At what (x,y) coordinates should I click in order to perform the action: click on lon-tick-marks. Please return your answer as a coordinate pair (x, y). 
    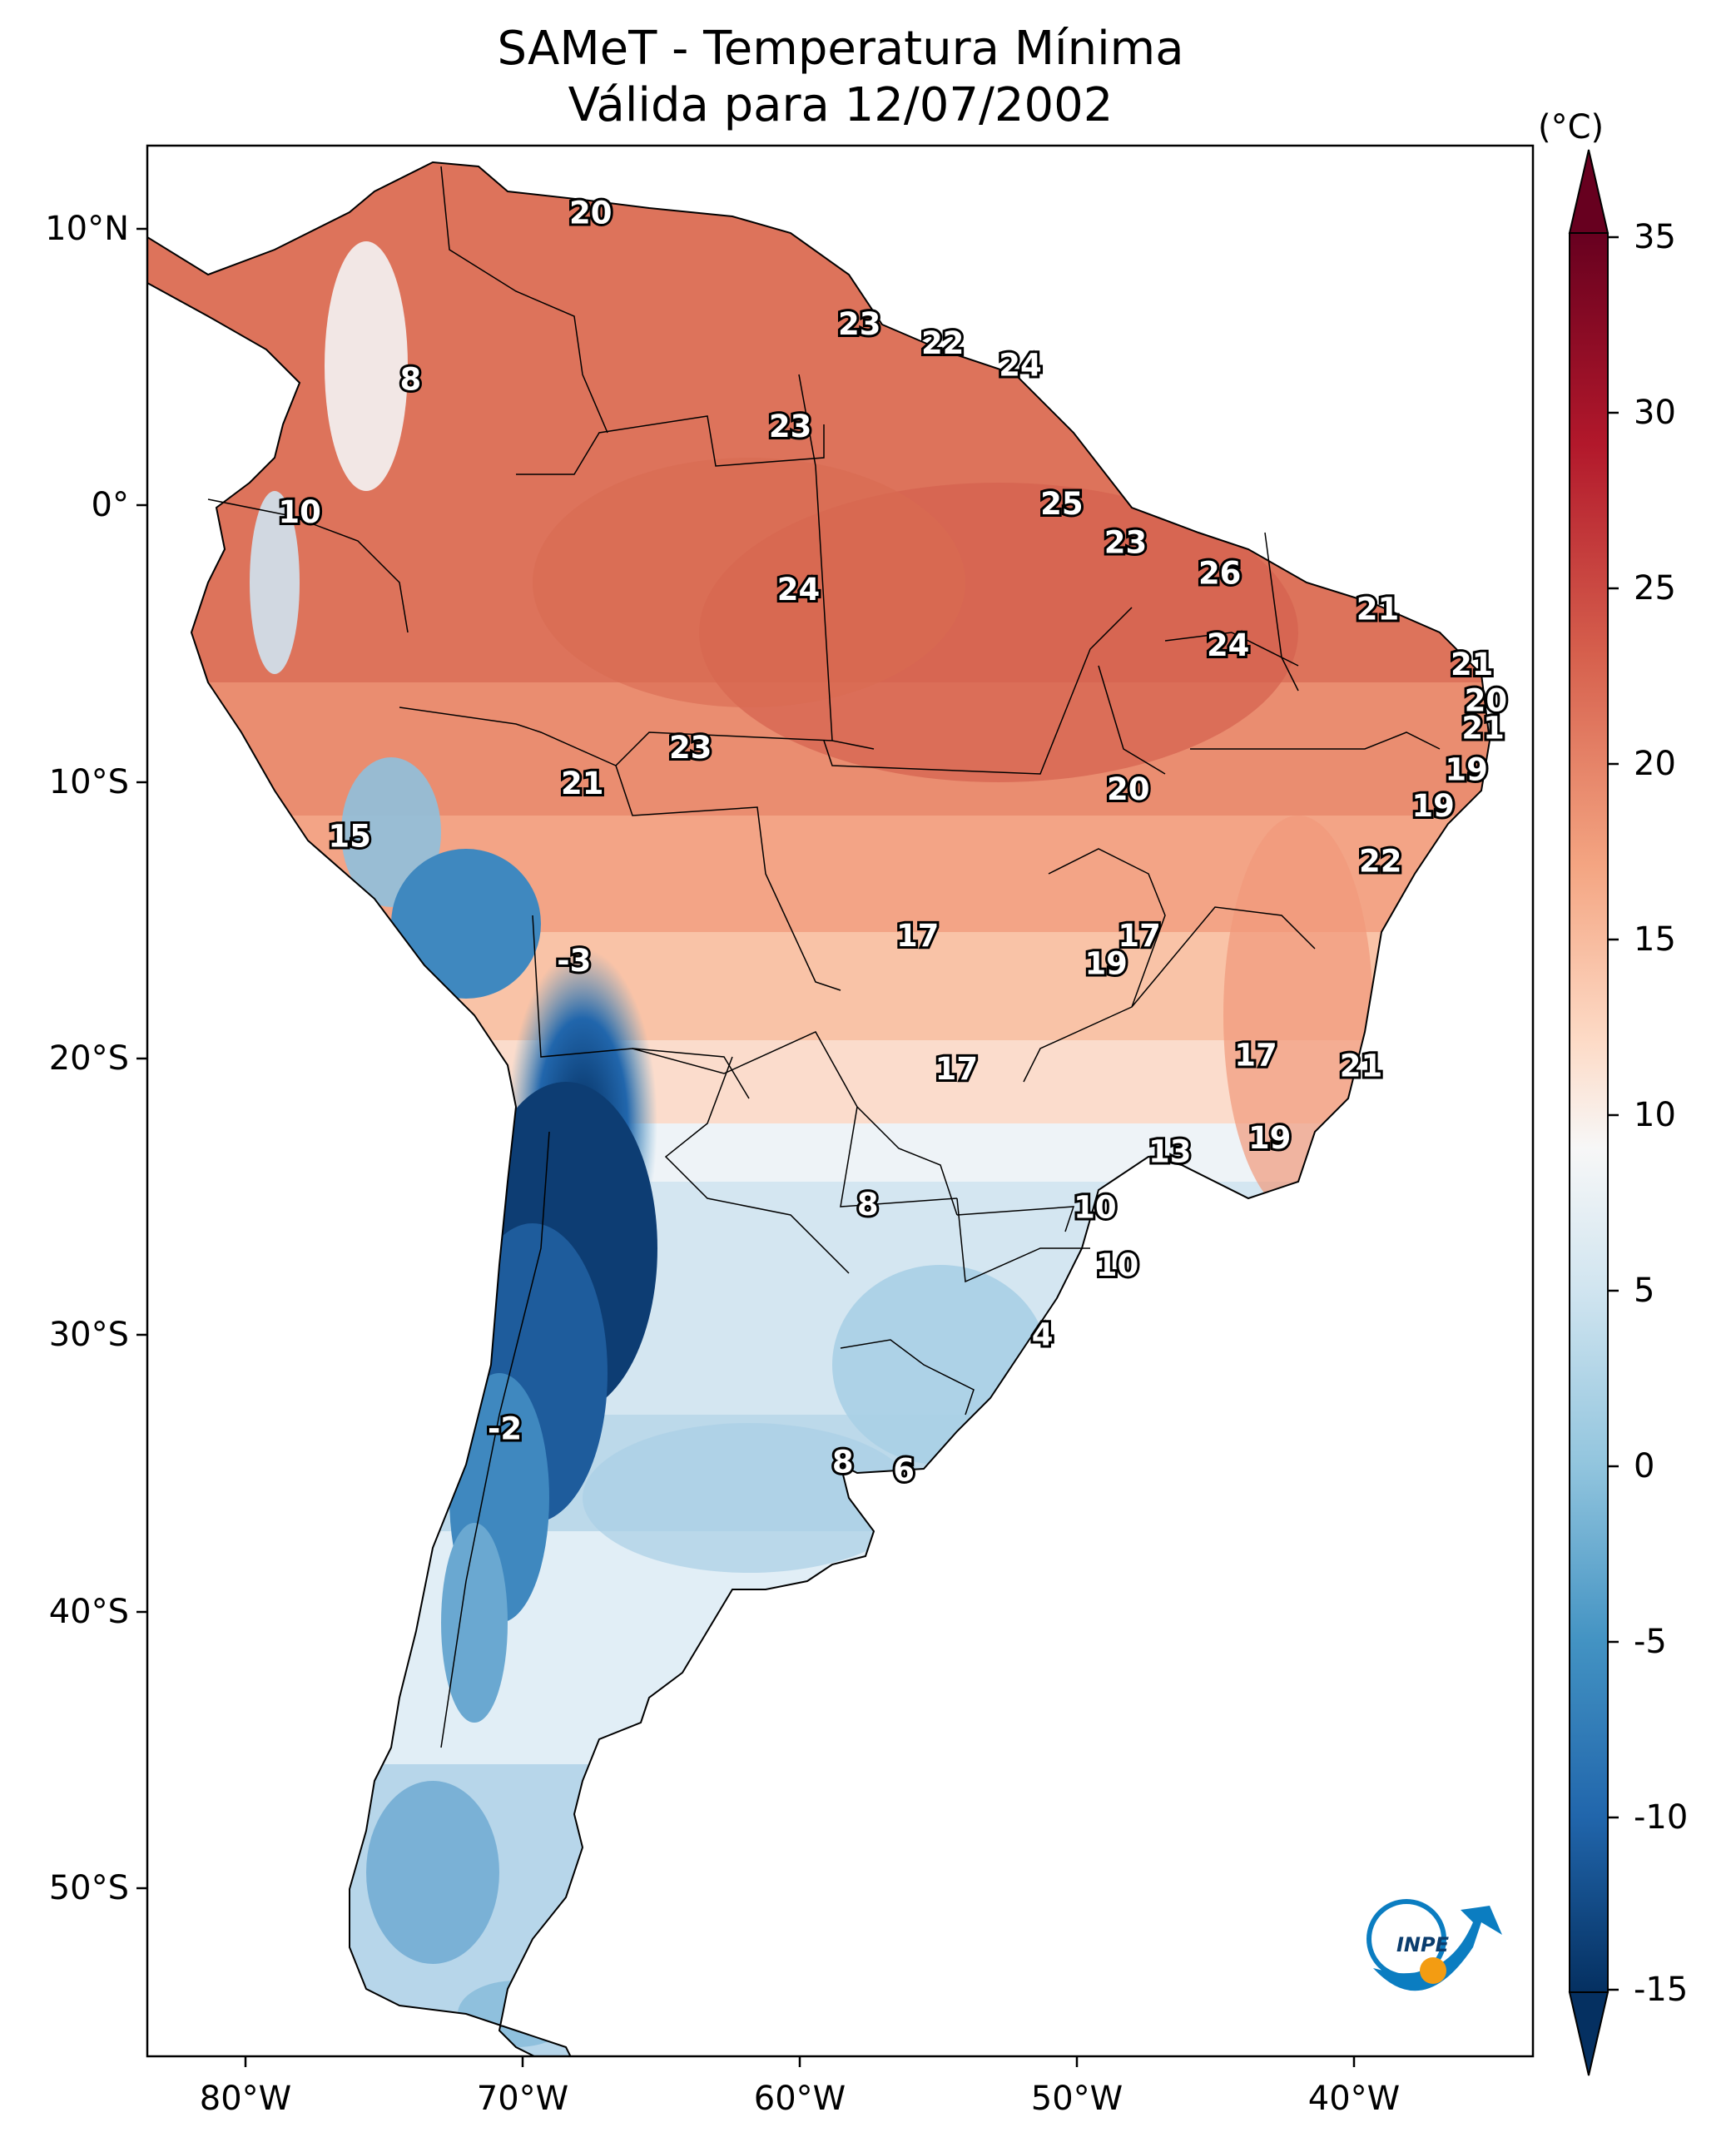
    Looking at the image, I should click on (800, 2061).